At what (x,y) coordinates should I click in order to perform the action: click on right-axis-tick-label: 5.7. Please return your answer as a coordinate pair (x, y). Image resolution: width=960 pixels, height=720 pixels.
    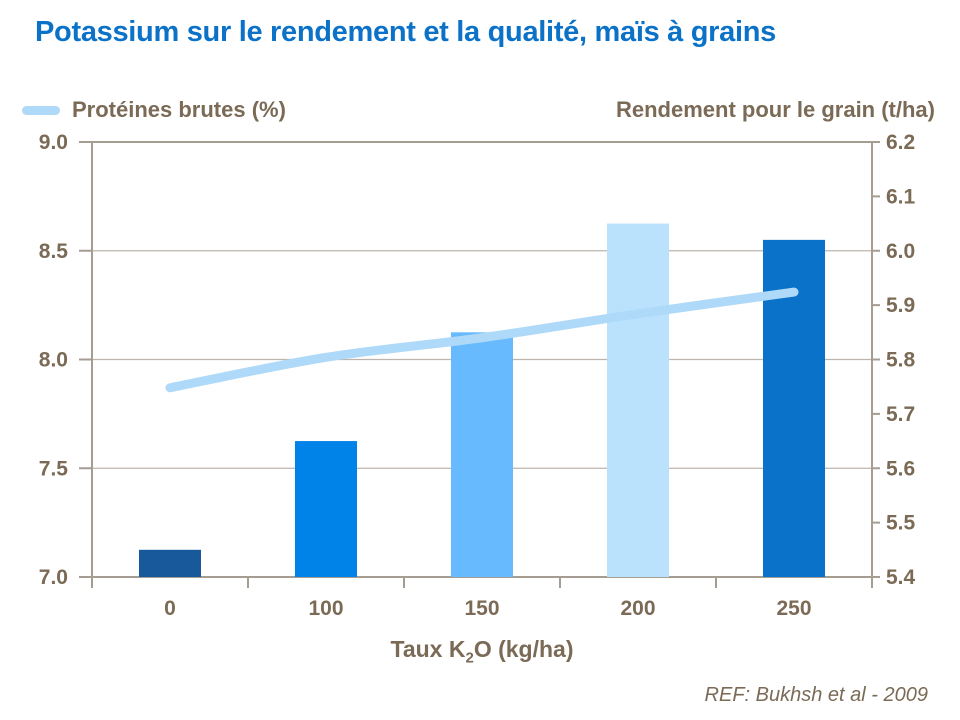
    Looking at the image, I should click on (900, 414).